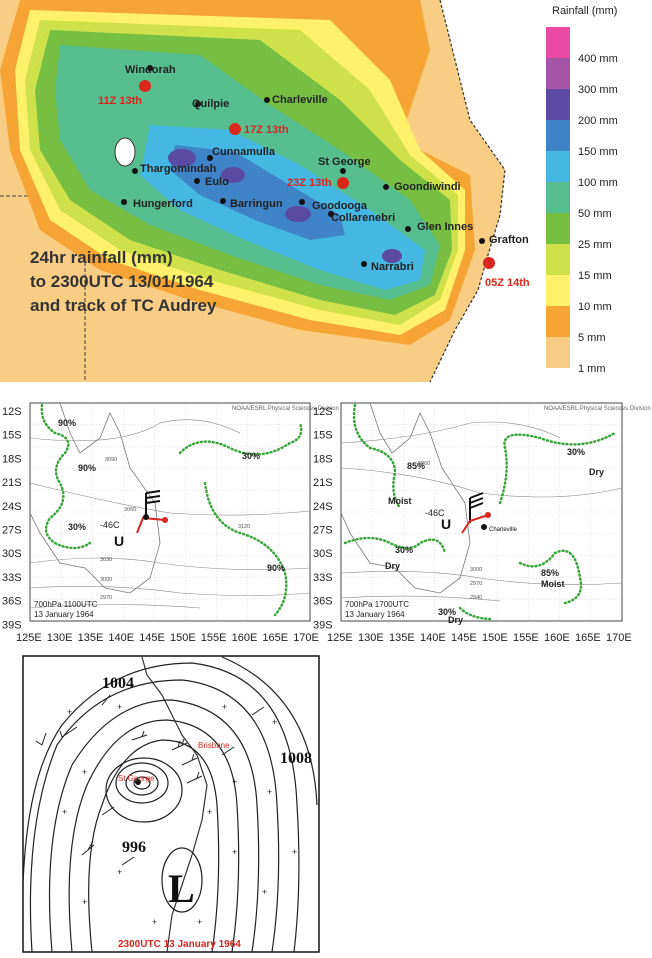 This screenshot has width=652, height=958. Describe the element at coordinates (375, 614) in the screenshot. I see `right-chart-title-2: 13 January 1964` at that location.